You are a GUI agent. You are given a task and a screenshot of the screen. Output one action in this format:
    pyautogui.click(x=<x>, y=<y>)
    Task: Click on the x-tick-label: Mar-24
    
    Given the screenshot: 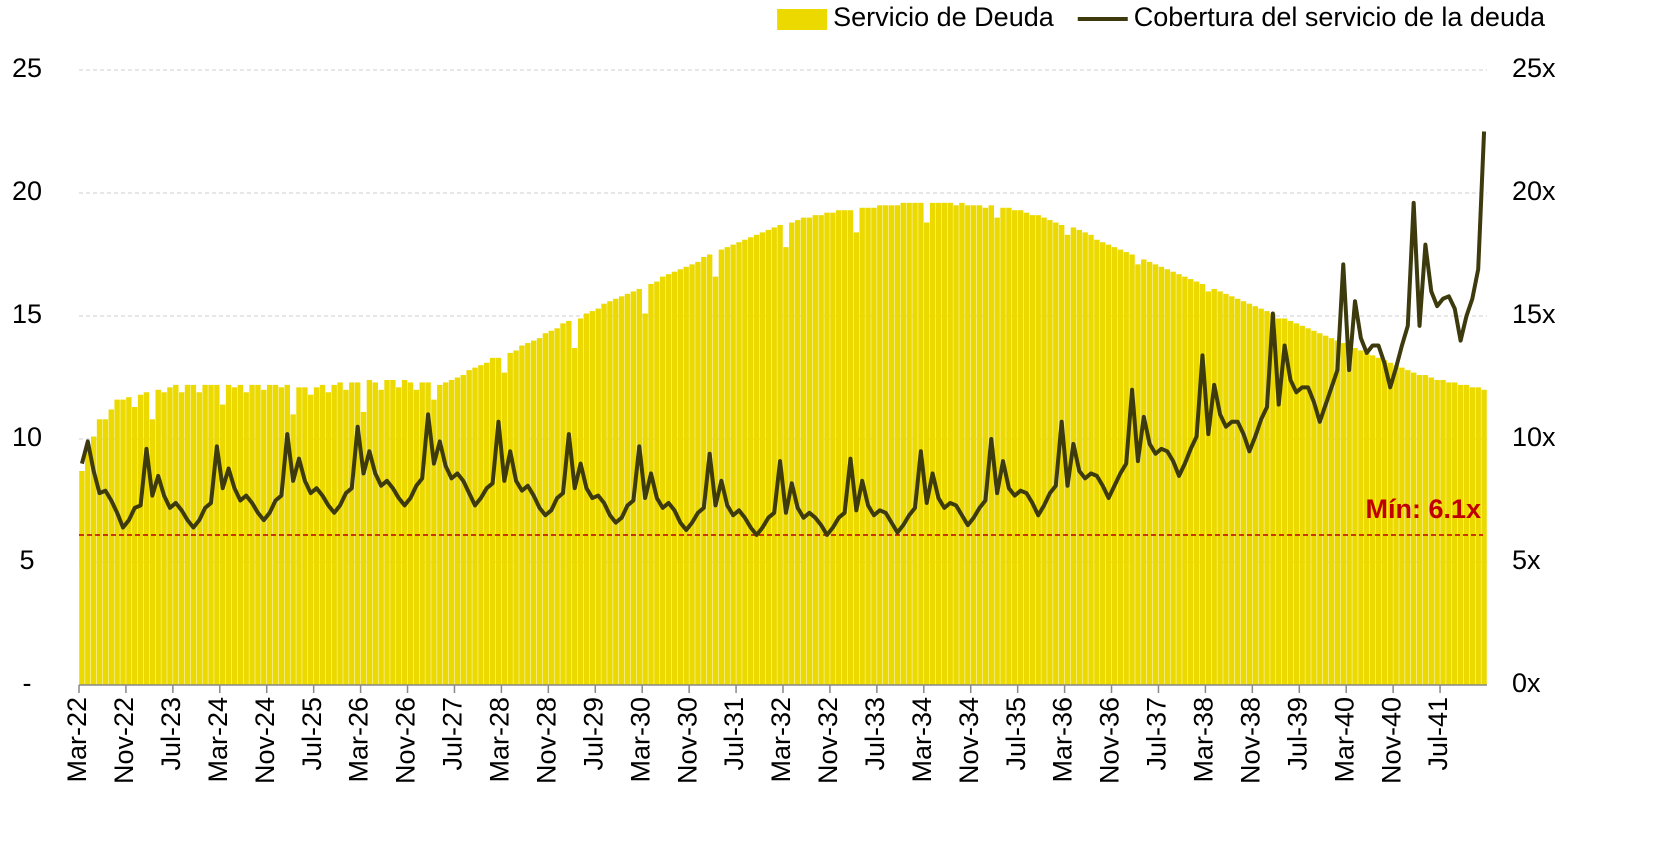 What is the action you would take?
    pyautogui.click(x=218, y=740)
    